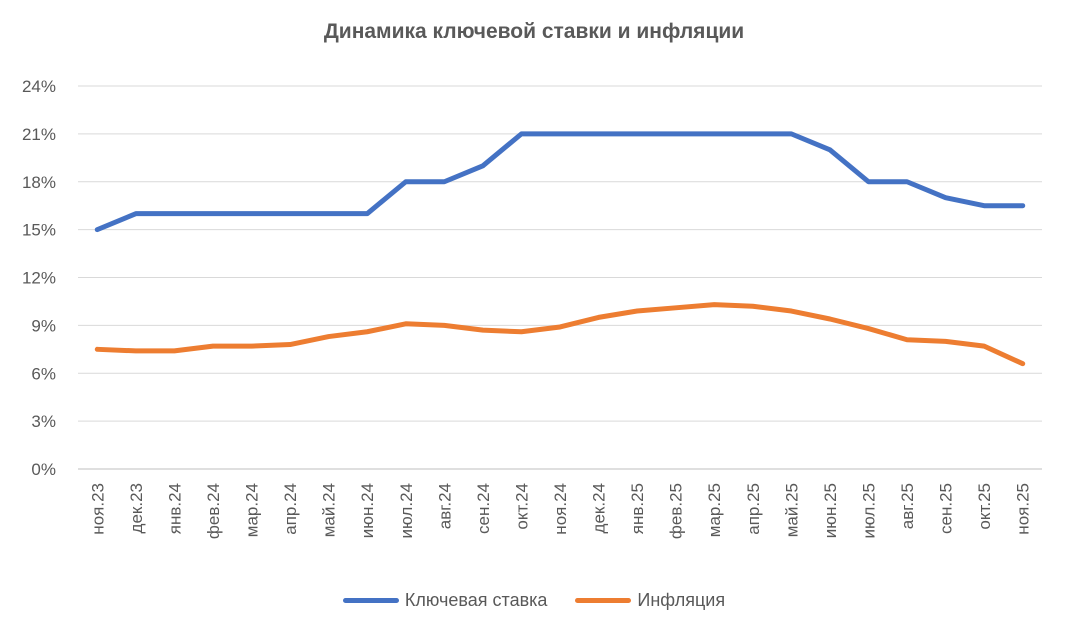  Describe the element at coordinates (213, 511) in the screenshot. I see `x-tick-label: фев.24` at that location.